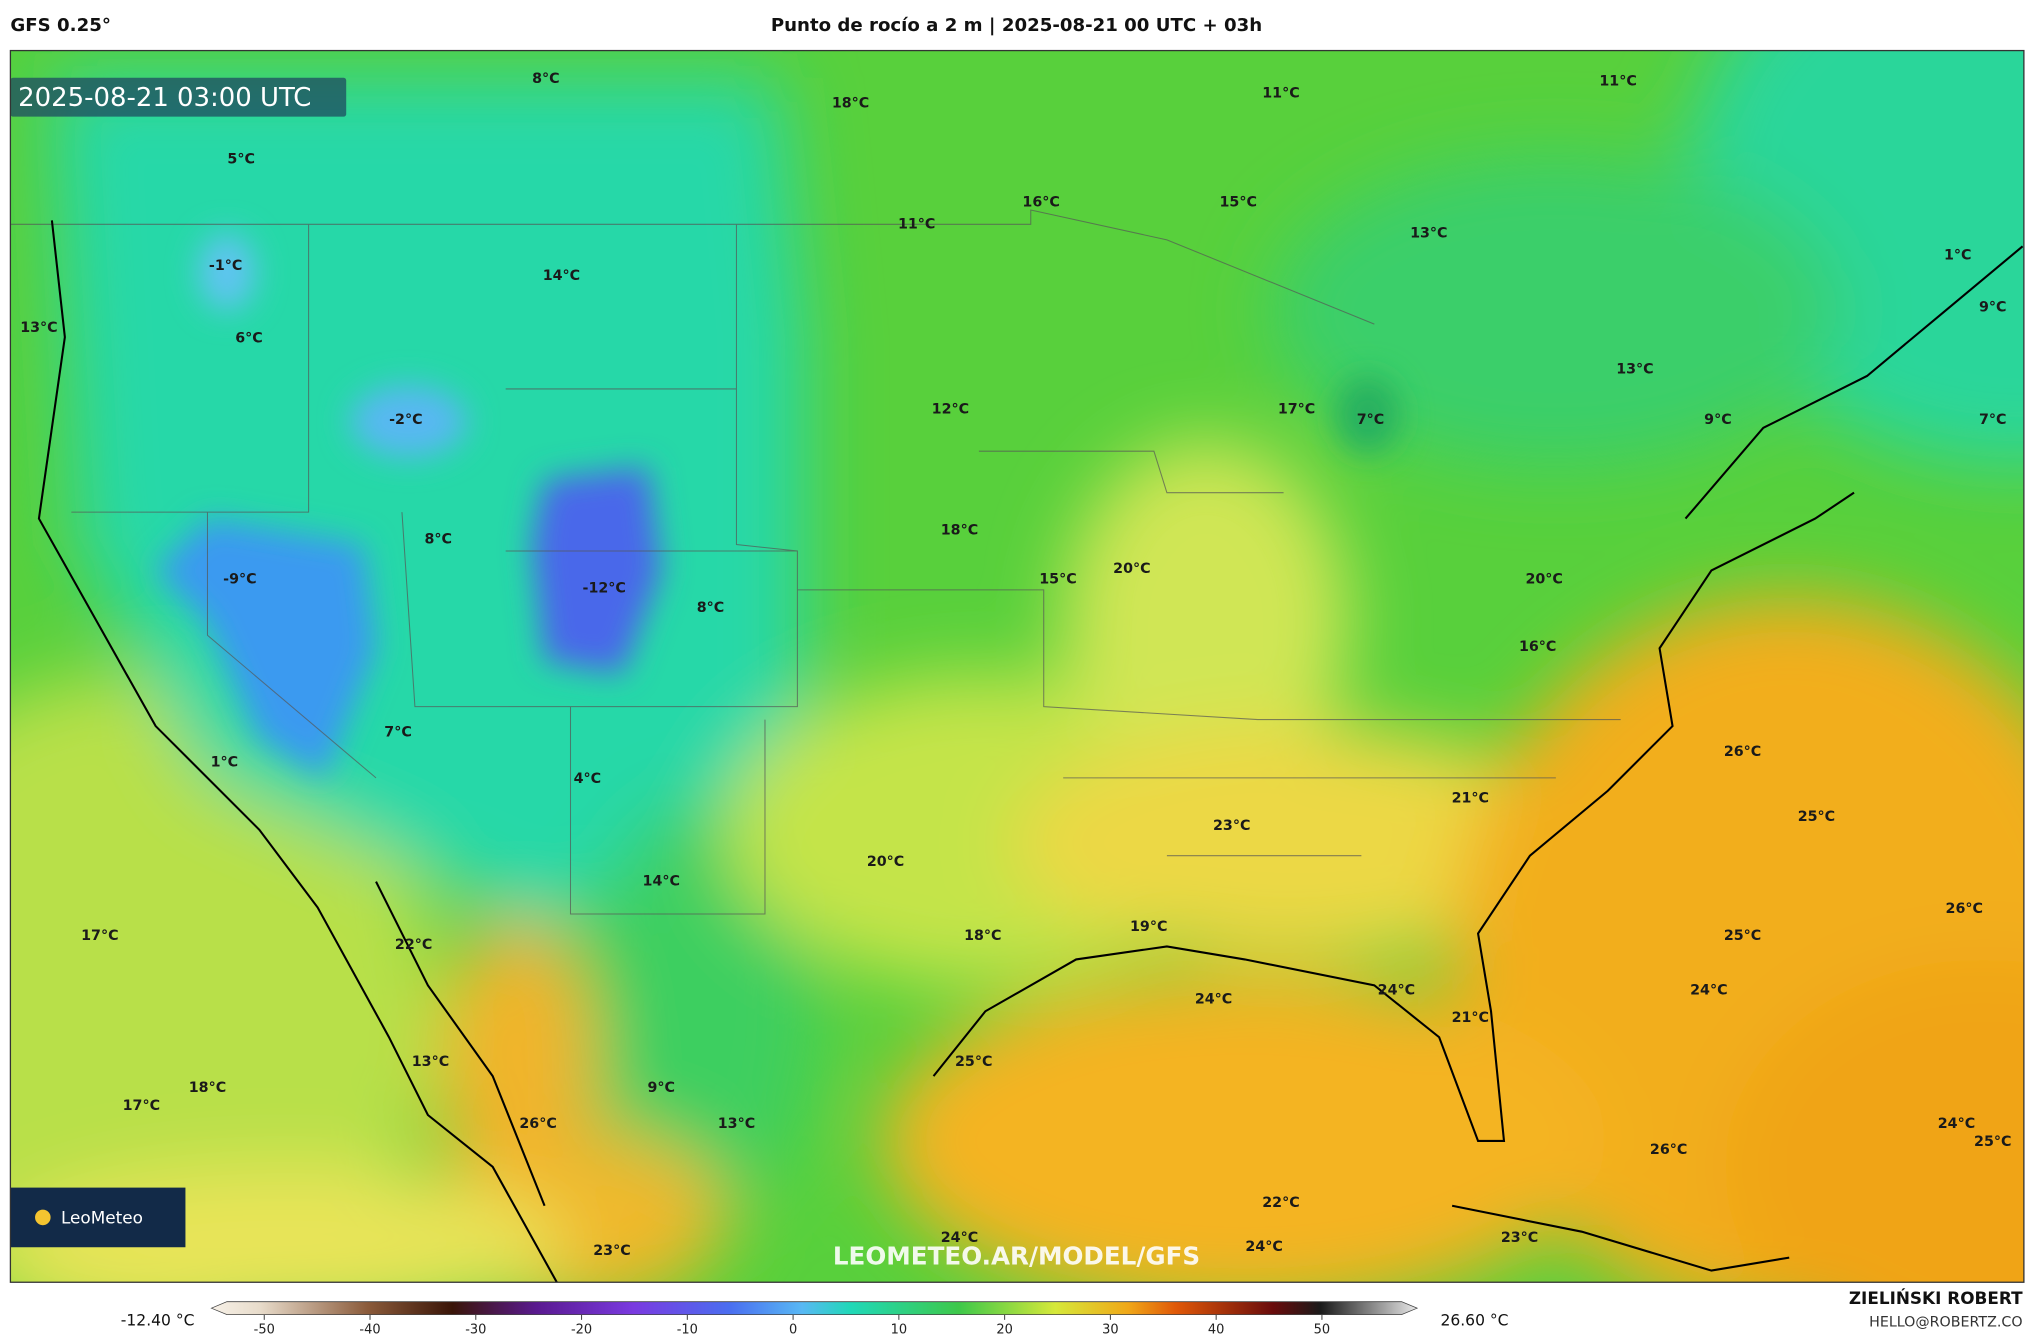 The width and height of the screenshot is (2033, 1338). Describe the element at coordinates (899, 1330) in the screenshot. I see `colorbar-tick-label: 10` at that location.